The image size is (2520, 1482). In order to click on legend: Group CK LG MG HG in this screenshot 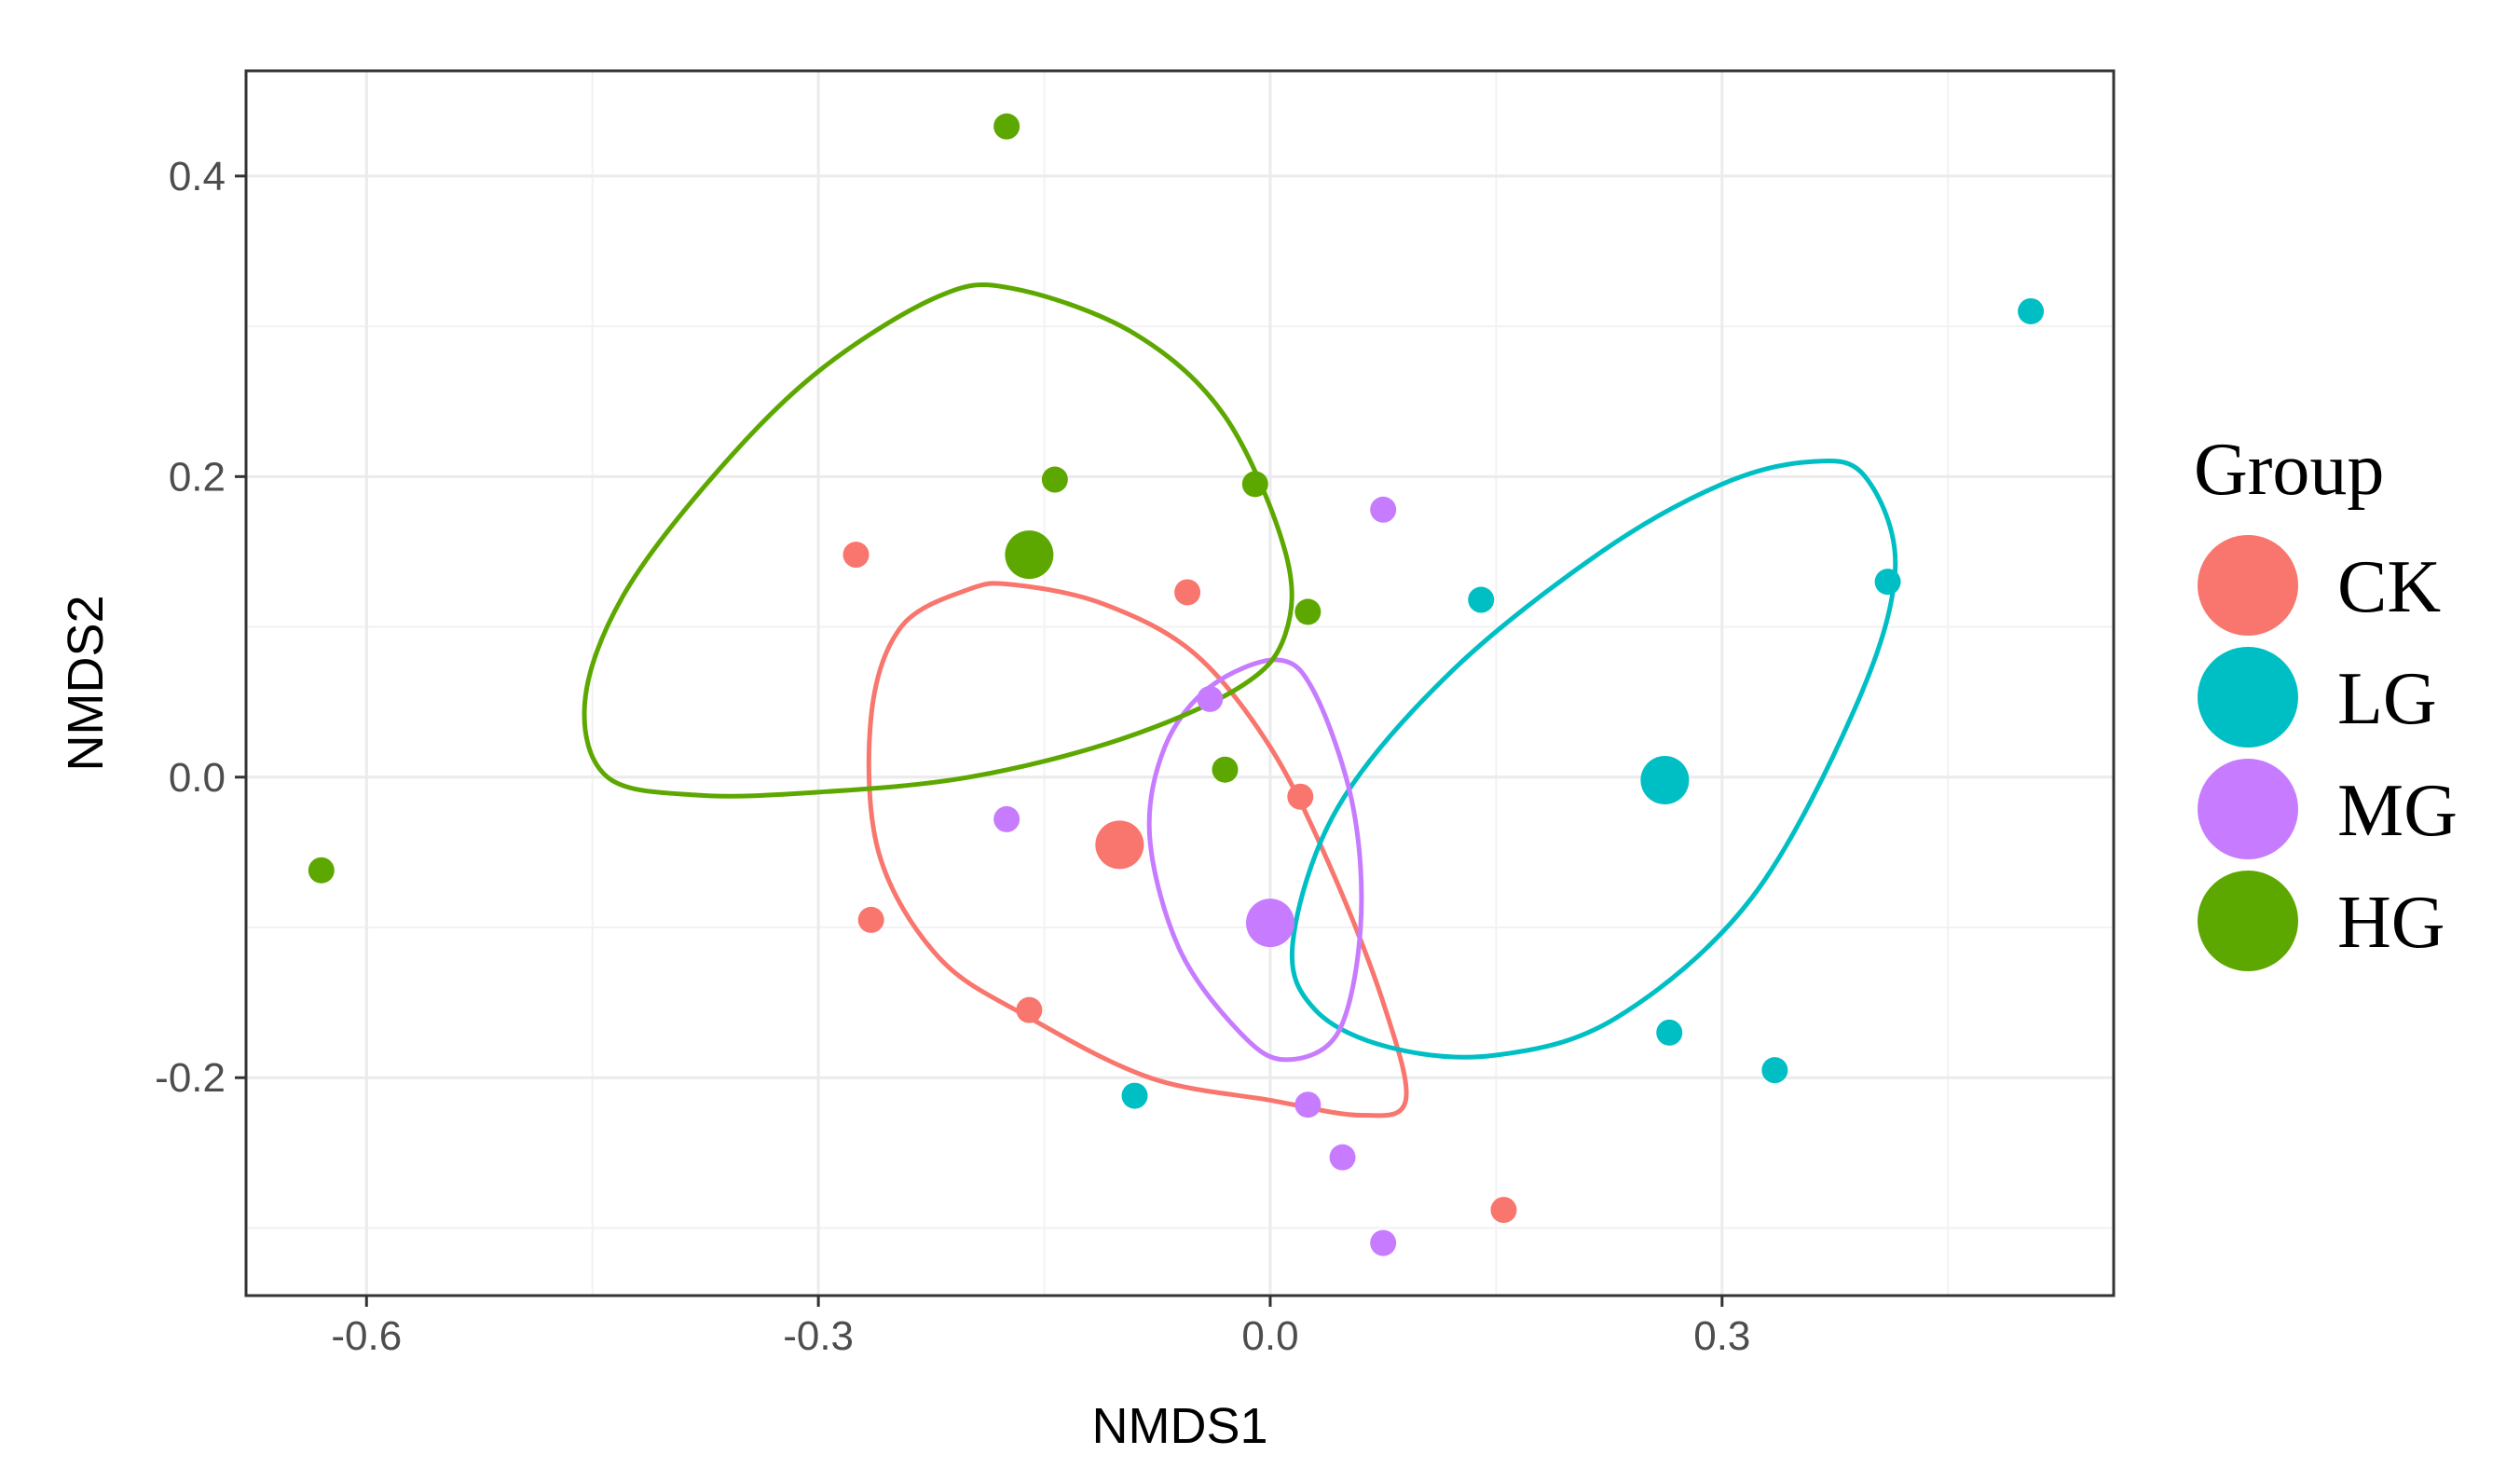, I will do `click(2326, 700)`.